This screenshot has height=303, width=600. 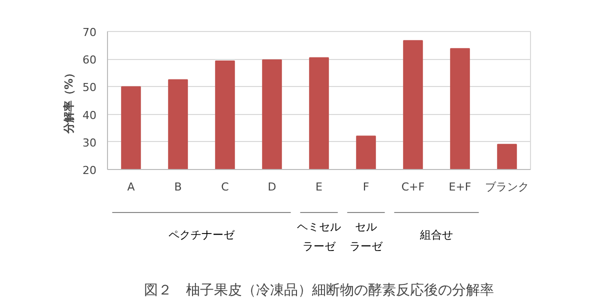 What do you see at coordinates (178, 187) in the screenshot?
I see `x-tick-label: B` at bounding box center [178, 187].